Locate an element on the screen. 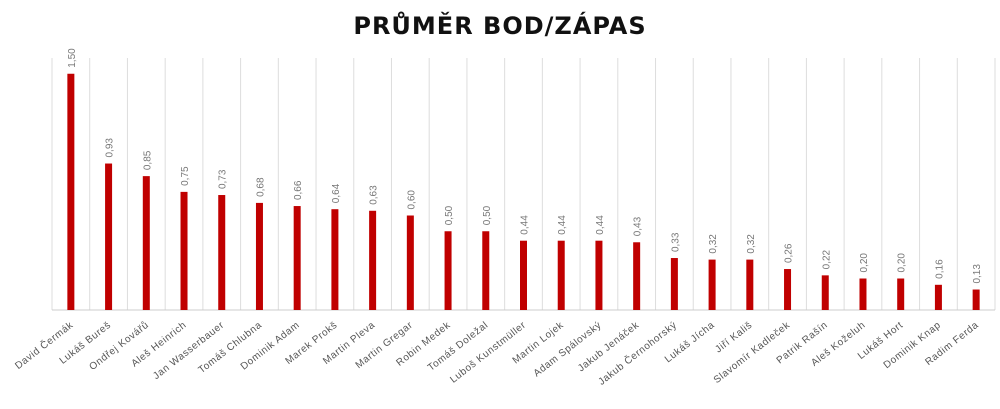 Image resolution: width=1000 pixels, height=409 pixels. category-label: Adam Spálovský is located at coordinates (568, 350).